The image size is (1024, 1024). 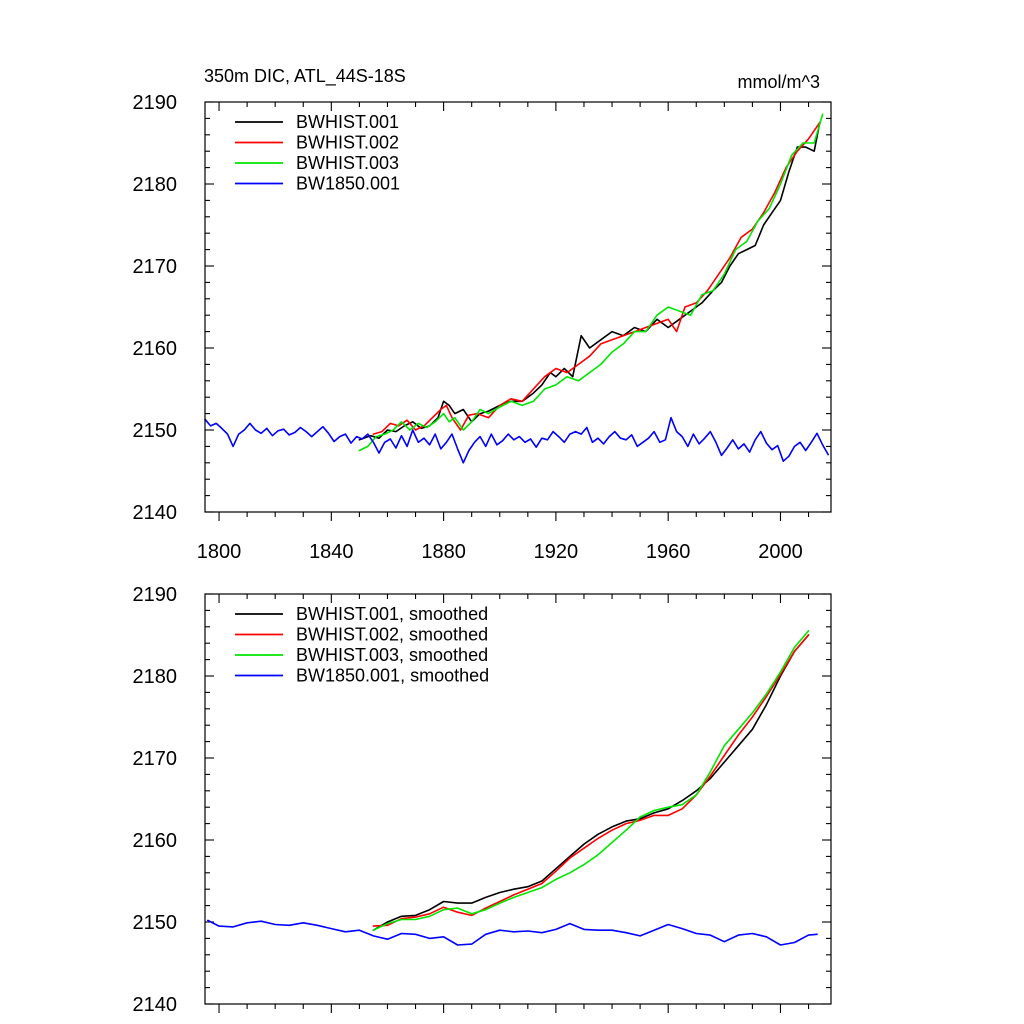 I want to click on legend-label: BWHIST.002, smoothed, so click(x=392, y=635).